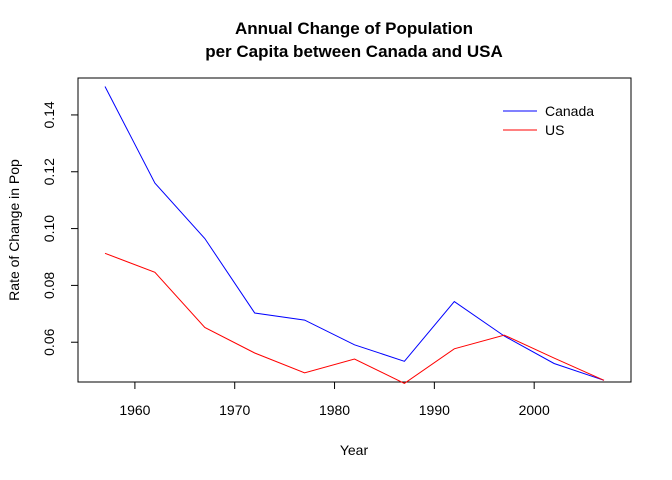 Image resolution: width=672 pixels, height=480 pixels. Describe the element at coordinates (534, 410) in the screenshot. I see `x-tick-label: 2000` at that location.